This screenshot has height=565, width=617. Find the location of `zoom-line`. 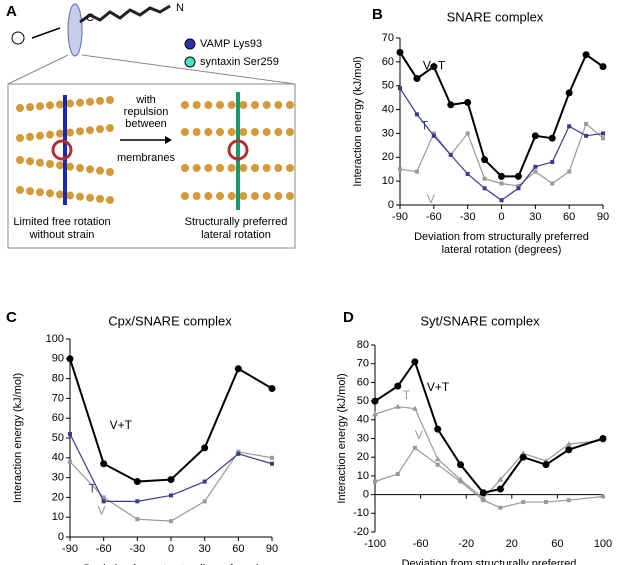

zoom-line is located at coordinates (38, 69).